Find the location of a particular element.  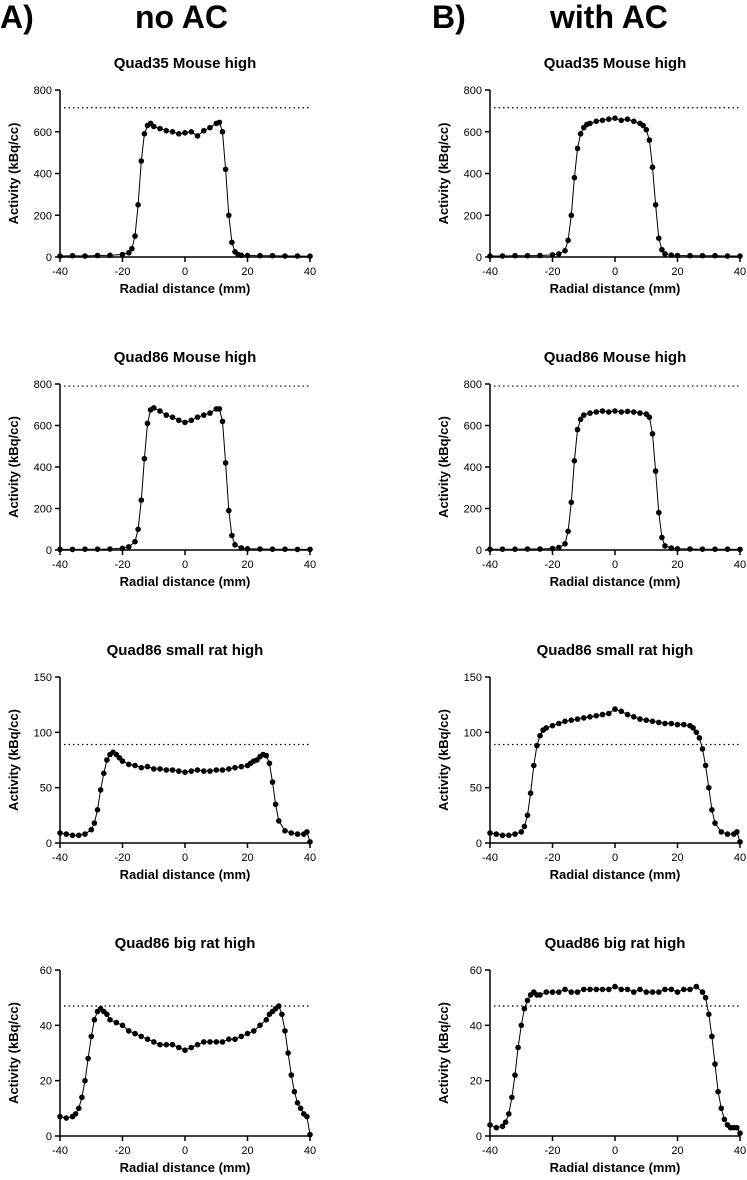

y-axis-label: Activity (kBq/cc) is located at coordinates (13, 174).